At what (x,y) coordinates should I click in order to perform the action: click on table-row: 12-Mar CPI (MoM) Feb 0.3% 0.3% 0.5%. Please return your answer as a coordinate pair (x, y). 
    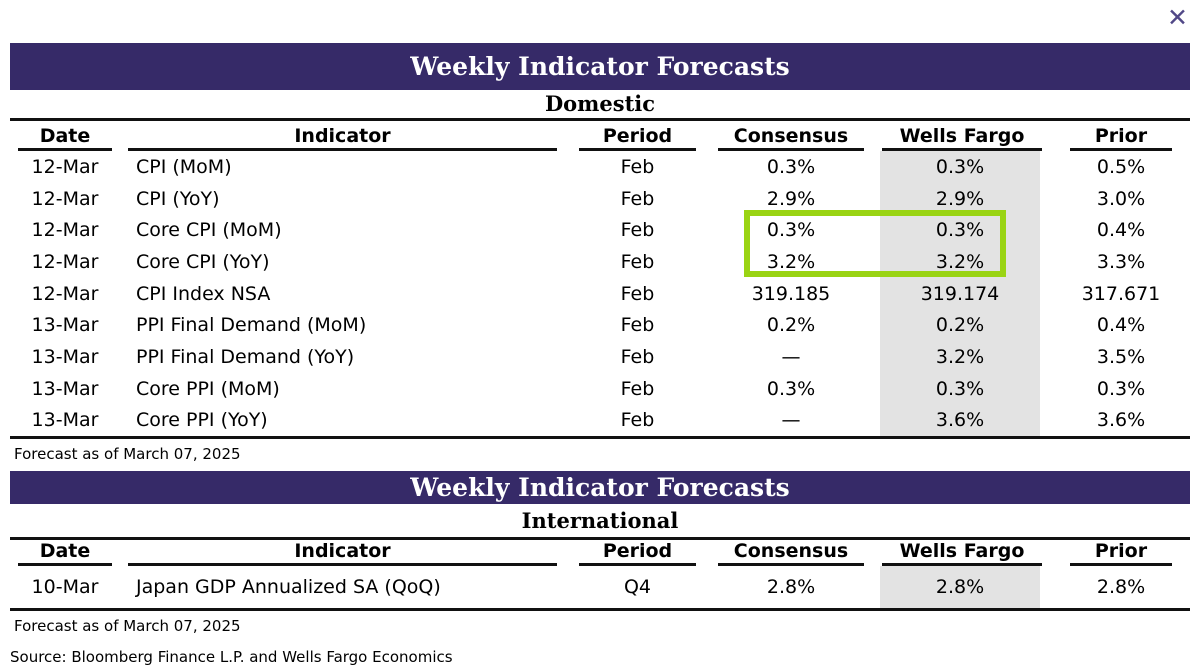
    Looking at the image, I should click on (600, 167).